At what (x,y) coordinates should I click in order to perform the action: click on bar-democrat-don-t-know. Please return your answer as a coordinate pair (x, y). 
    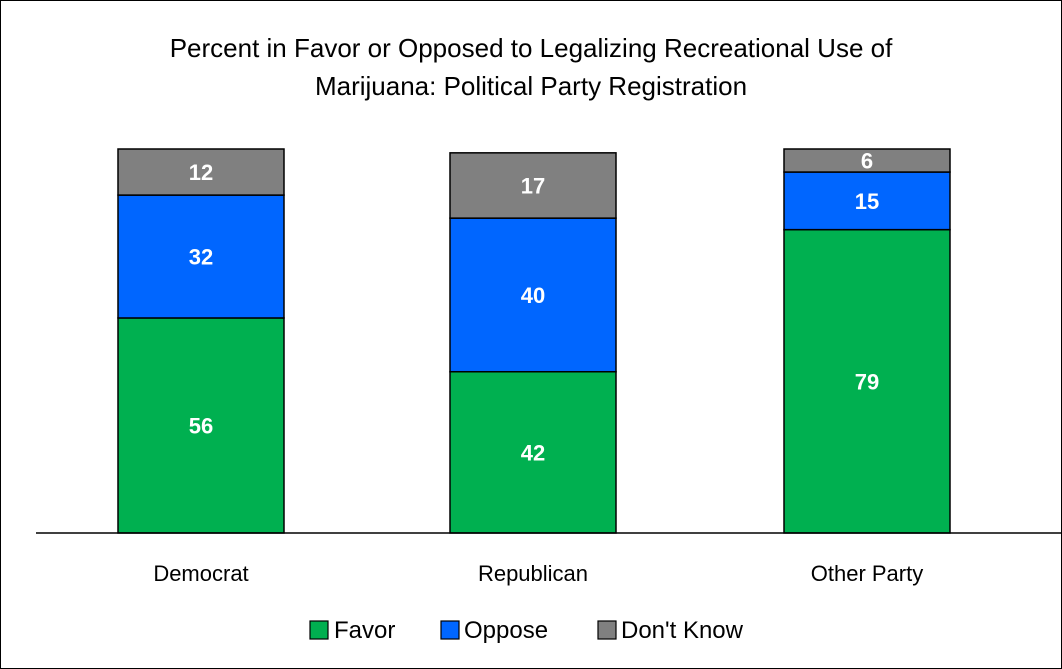
    Looking at the image, I should click on (201, 172).